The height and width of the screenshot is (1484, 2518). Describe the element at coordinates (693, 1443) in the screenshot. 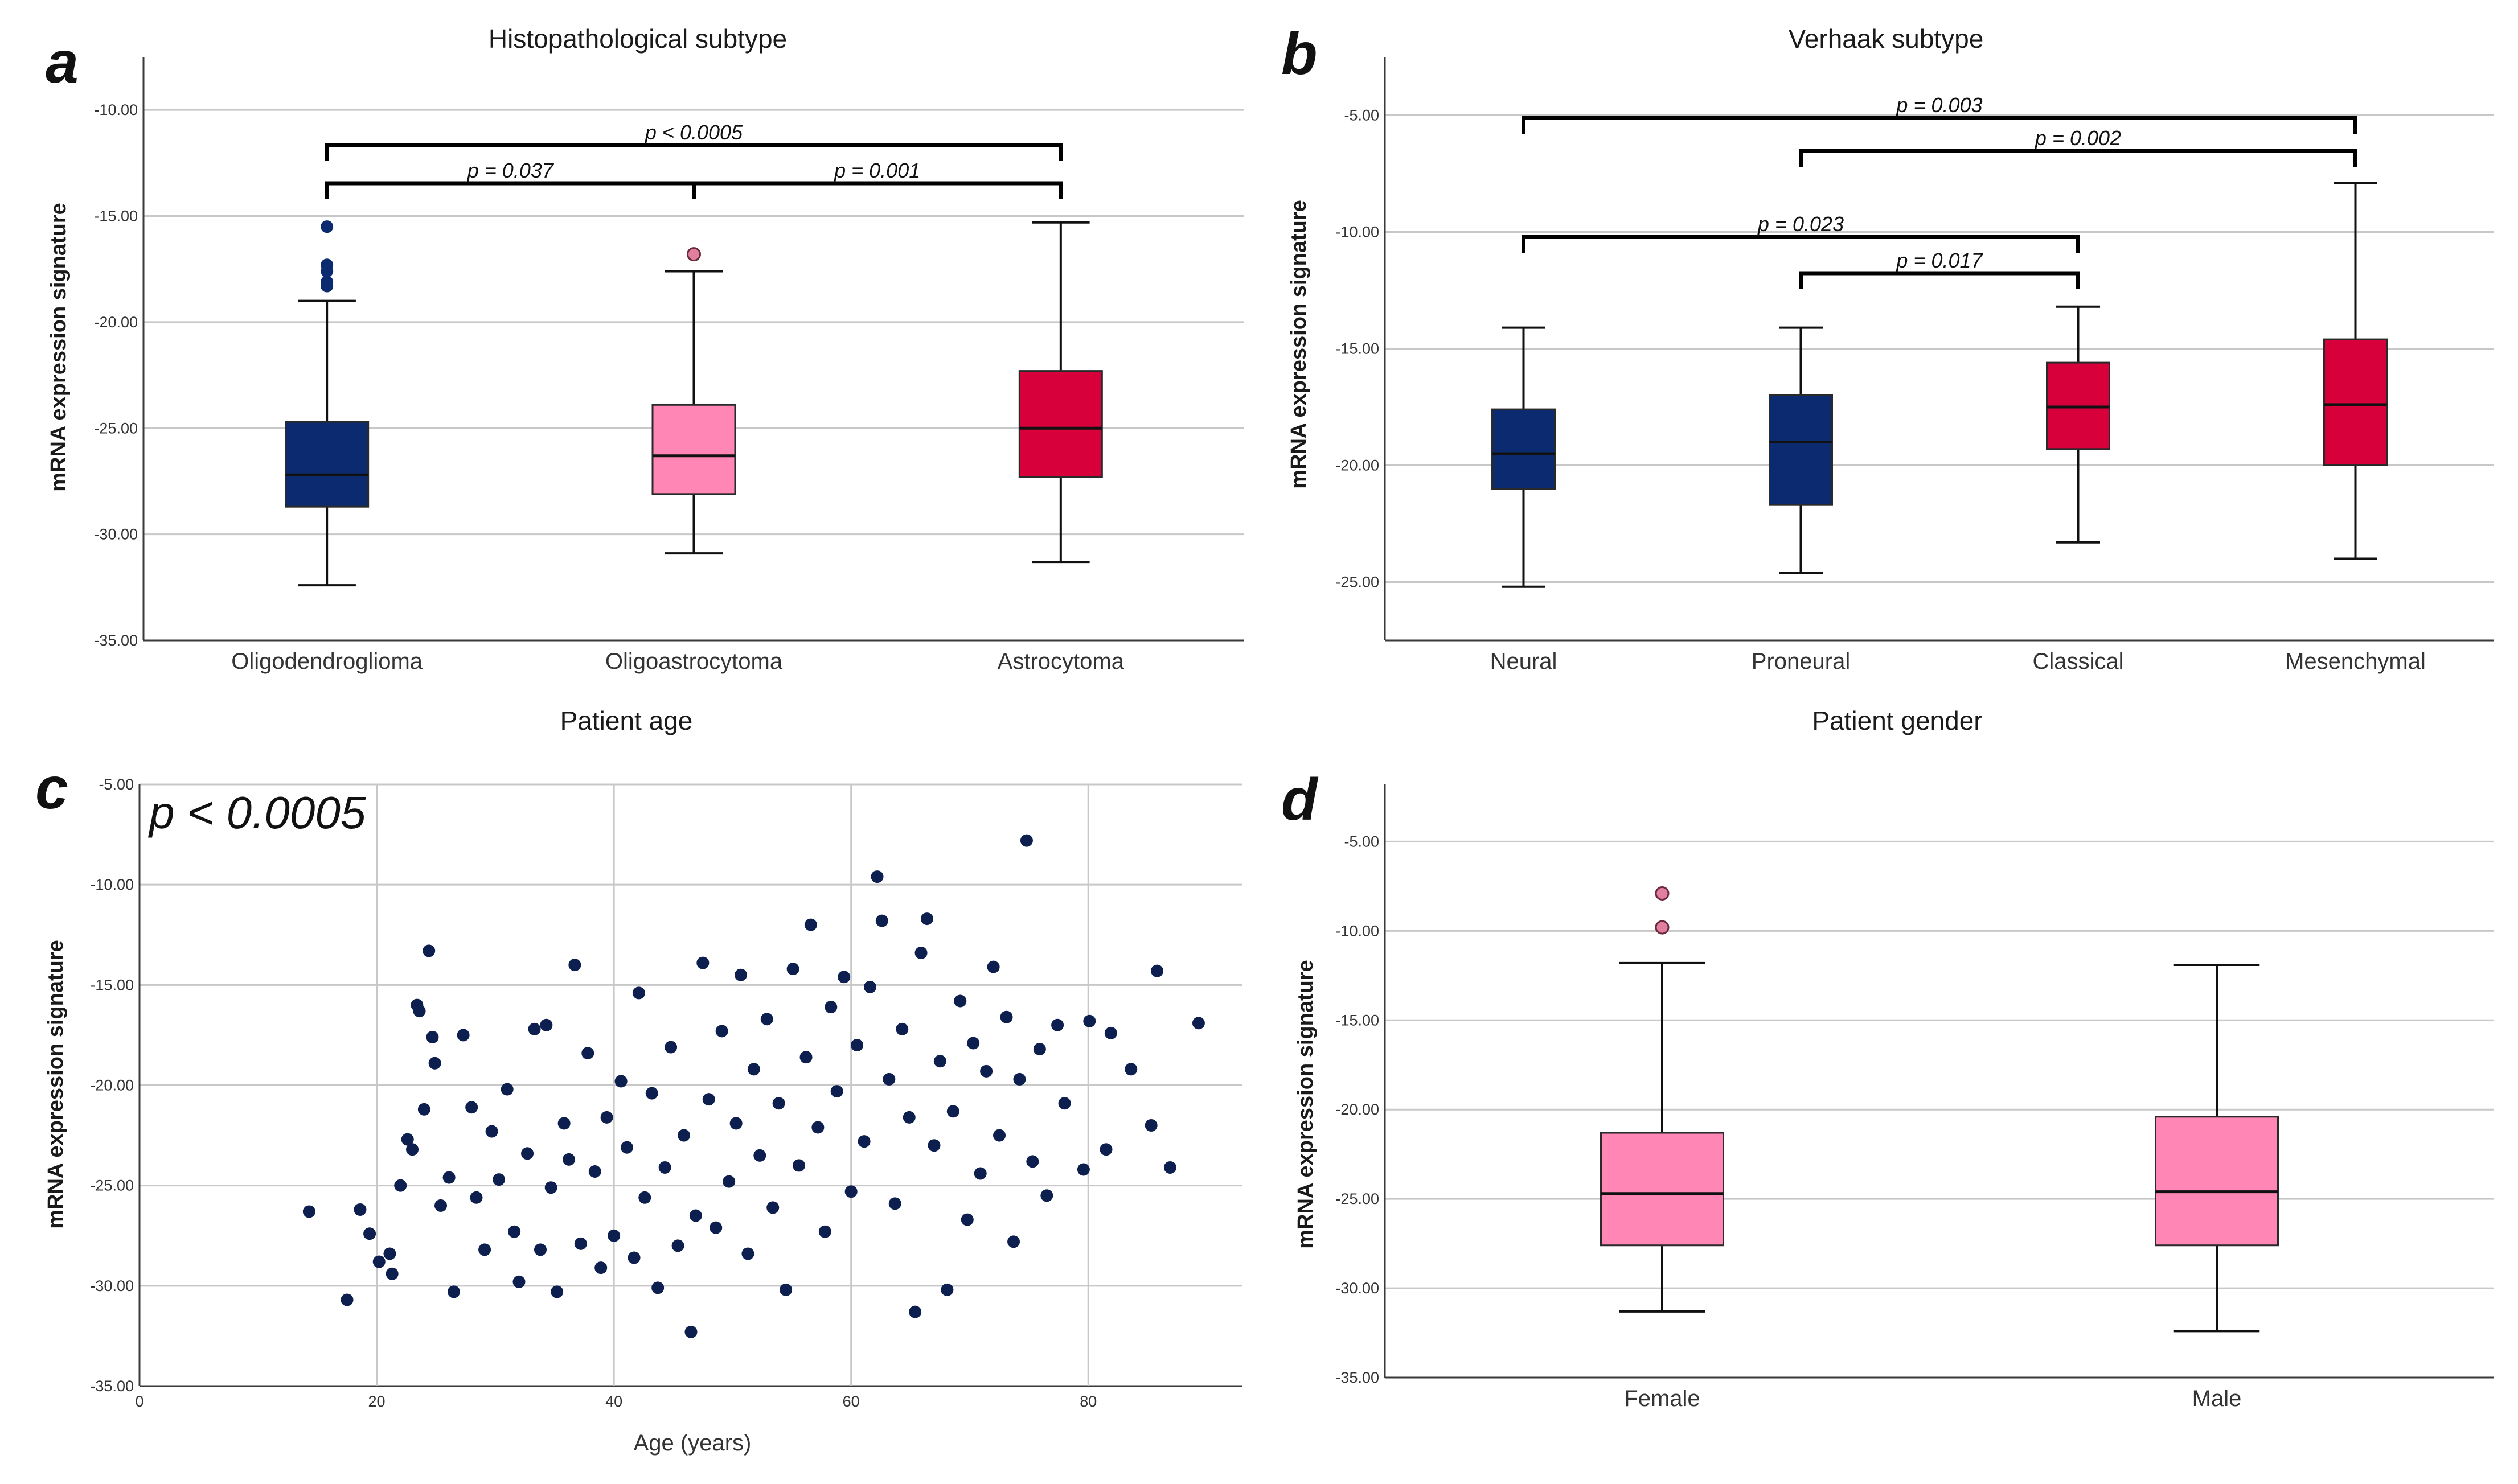

I see `panel-c-xlabel: Age (years)` at that location.